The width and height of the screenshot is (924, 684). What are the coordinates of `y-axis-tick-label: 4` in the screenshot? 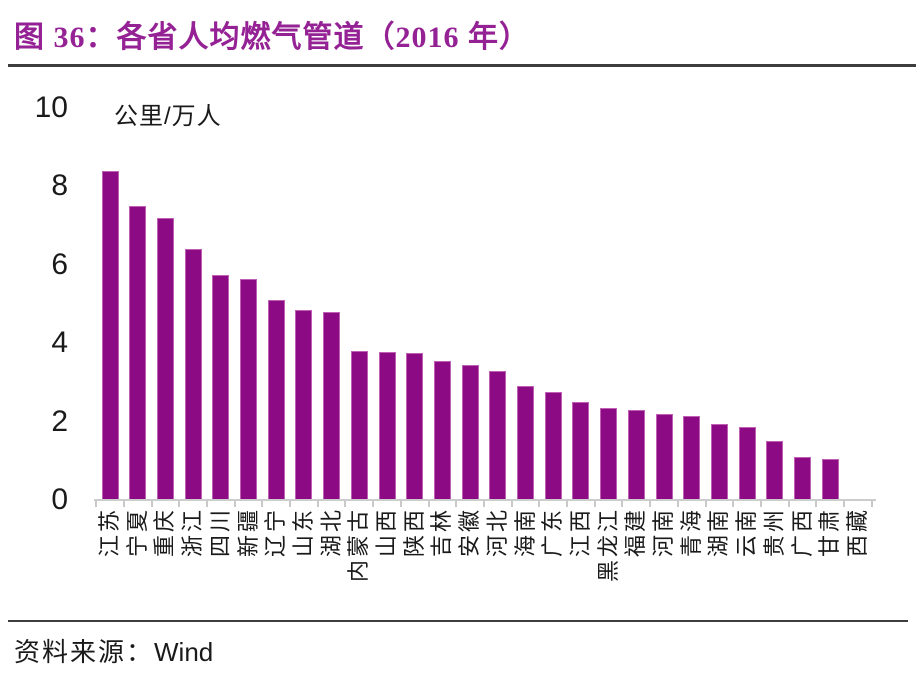 It's located at (59, 343).